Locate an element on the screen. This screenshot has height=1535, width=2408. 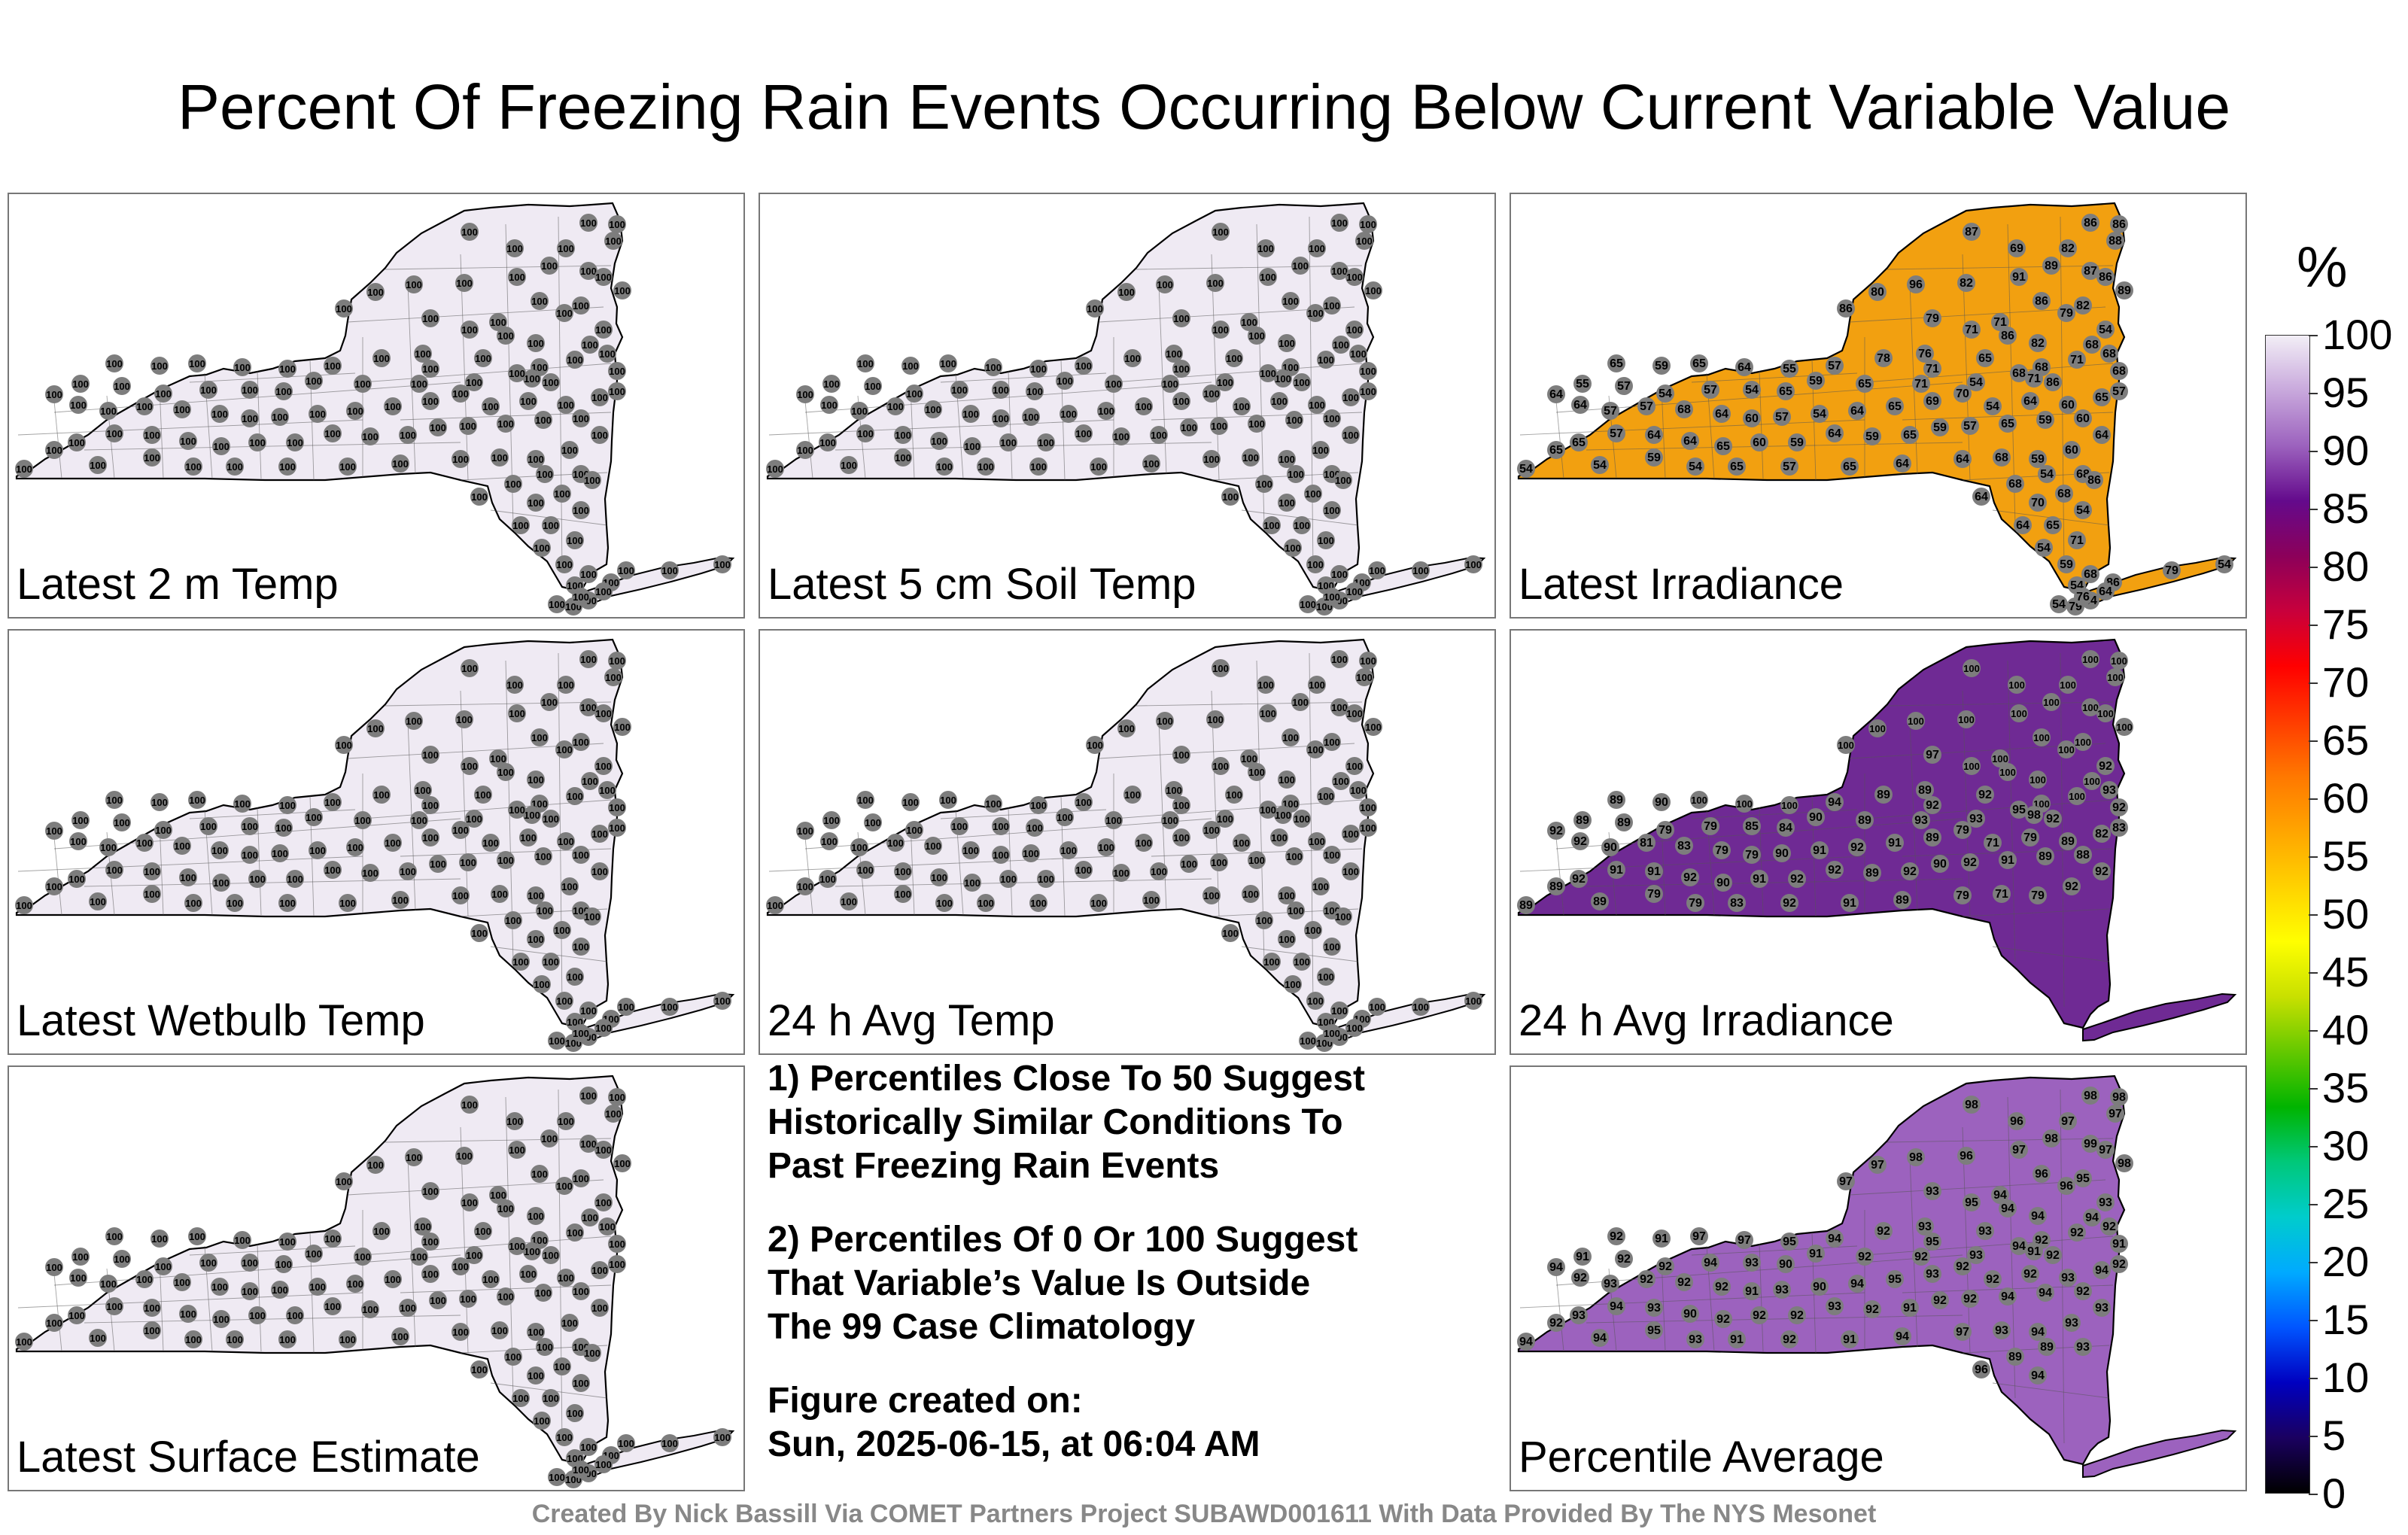
station-marker: 92 is located at coordinates (2109, 1226).